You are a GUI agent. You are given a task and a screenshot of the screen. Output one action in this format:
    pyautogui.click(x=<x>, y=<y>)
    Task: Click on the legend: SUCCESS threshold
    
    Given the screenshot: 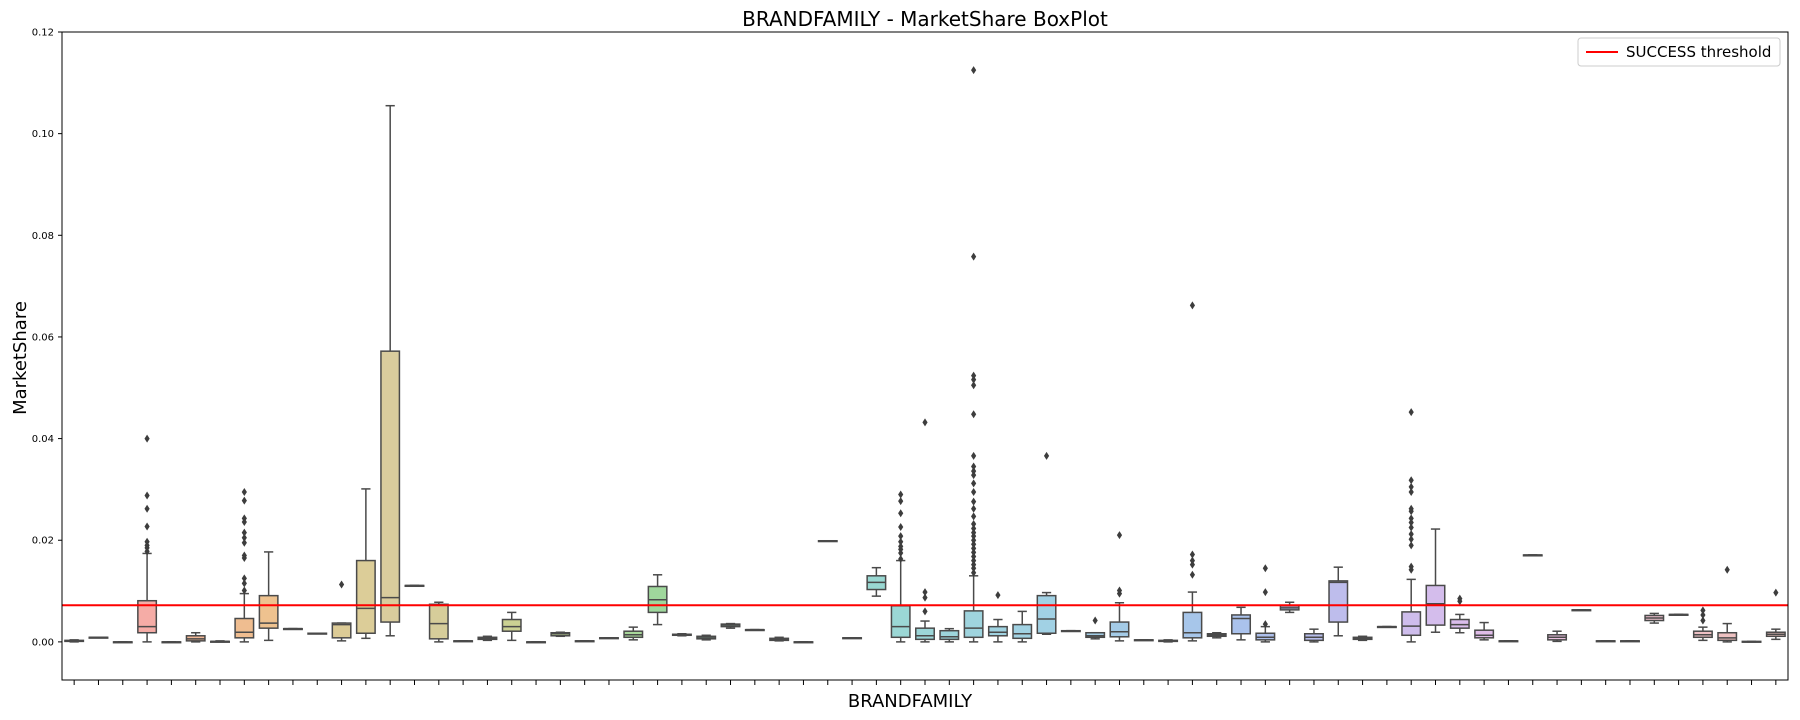 What is the action you would take?
    pyautogui.click(x=1679, y=52)
    